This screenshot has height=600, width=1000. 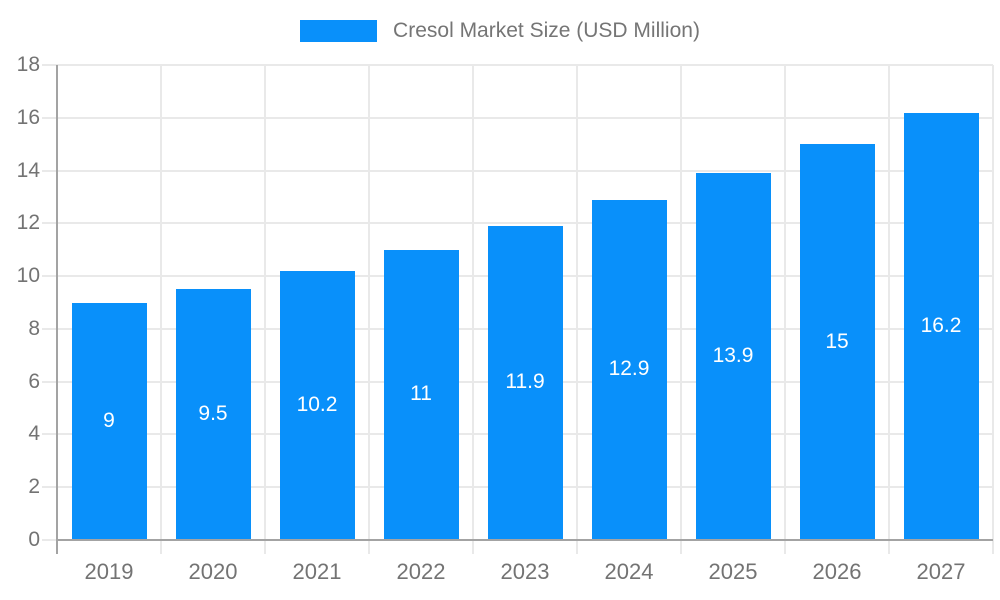 I want to click on y-axis-tick-label: 18, so click(x=28, y=64).